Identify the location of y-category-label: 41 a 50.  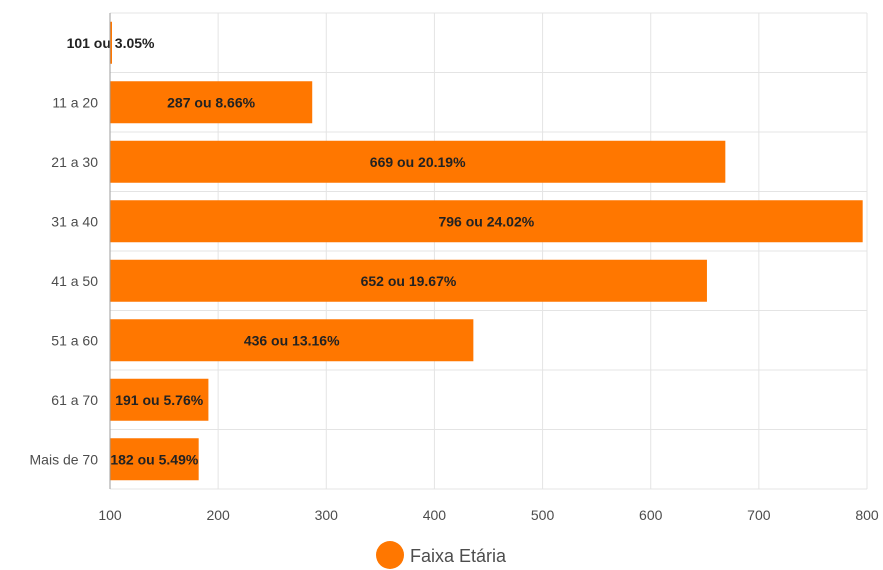
(74, 281).